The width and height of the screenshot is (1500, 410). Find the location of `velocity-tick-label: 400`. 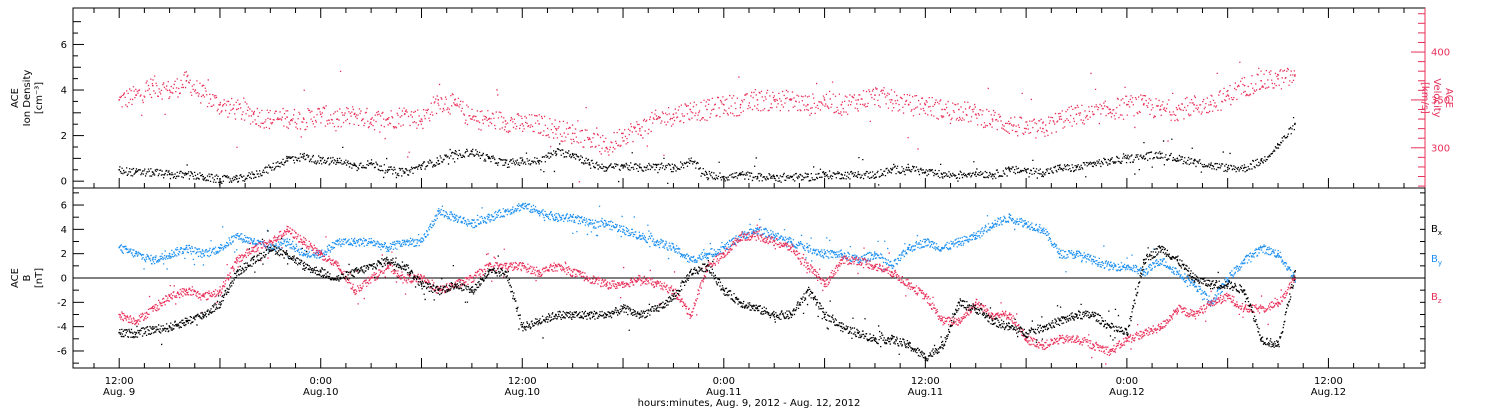

velocity-tick-label: 400 is located at coordinates (1440, 53).